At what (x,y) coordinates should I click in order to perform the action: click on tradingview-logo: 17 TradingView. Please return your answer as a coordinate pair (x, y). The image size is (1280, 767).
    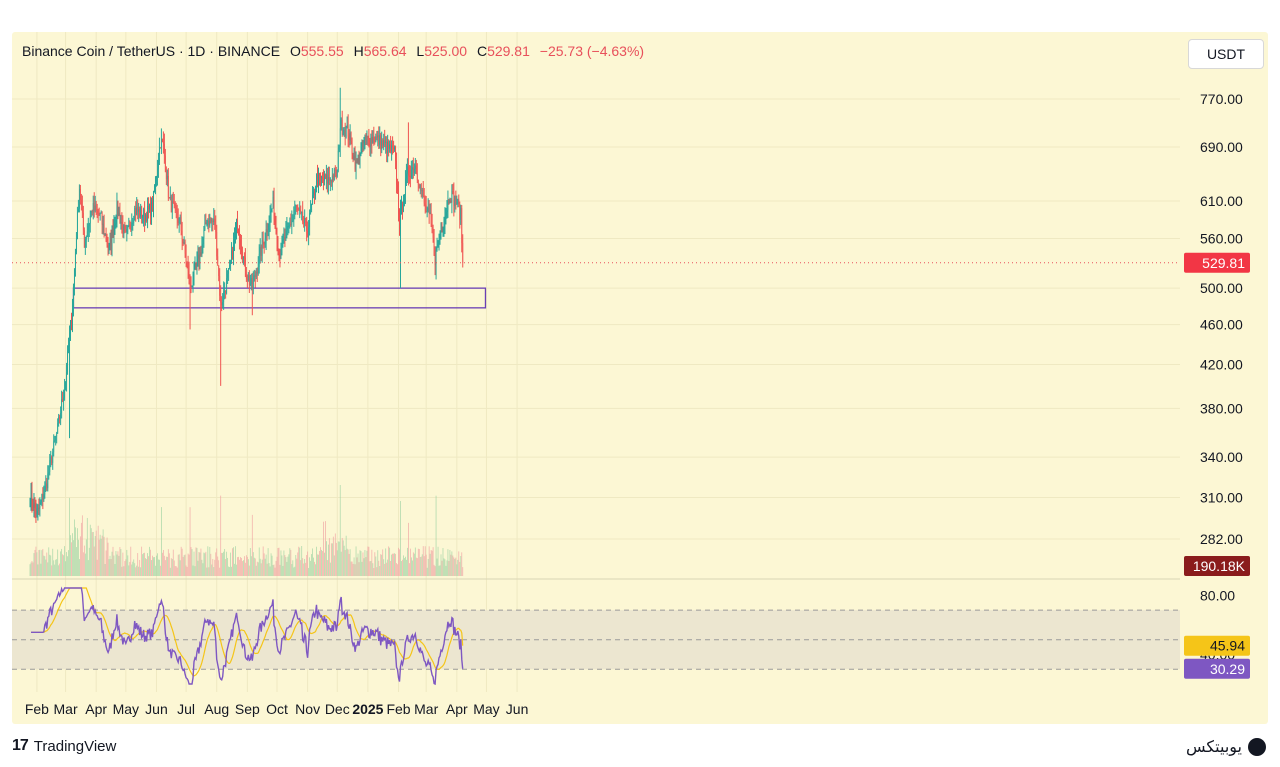
    Looking at the image, I should click on (64, 746).